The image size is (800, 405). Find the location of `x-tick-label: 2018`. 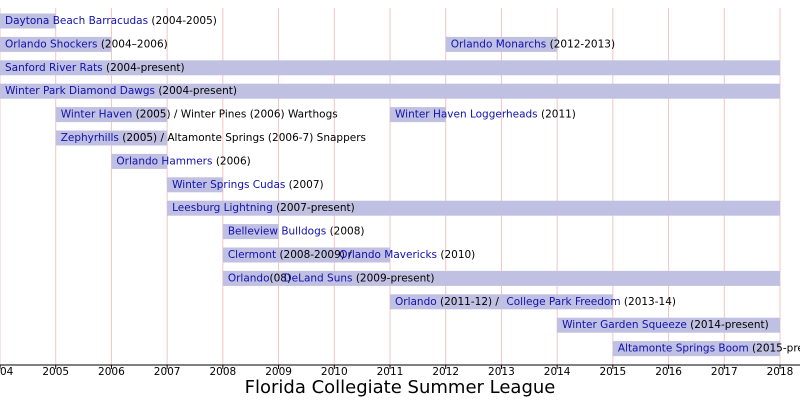

x-tick-label: 2018 is located at coordinates (780, 372).